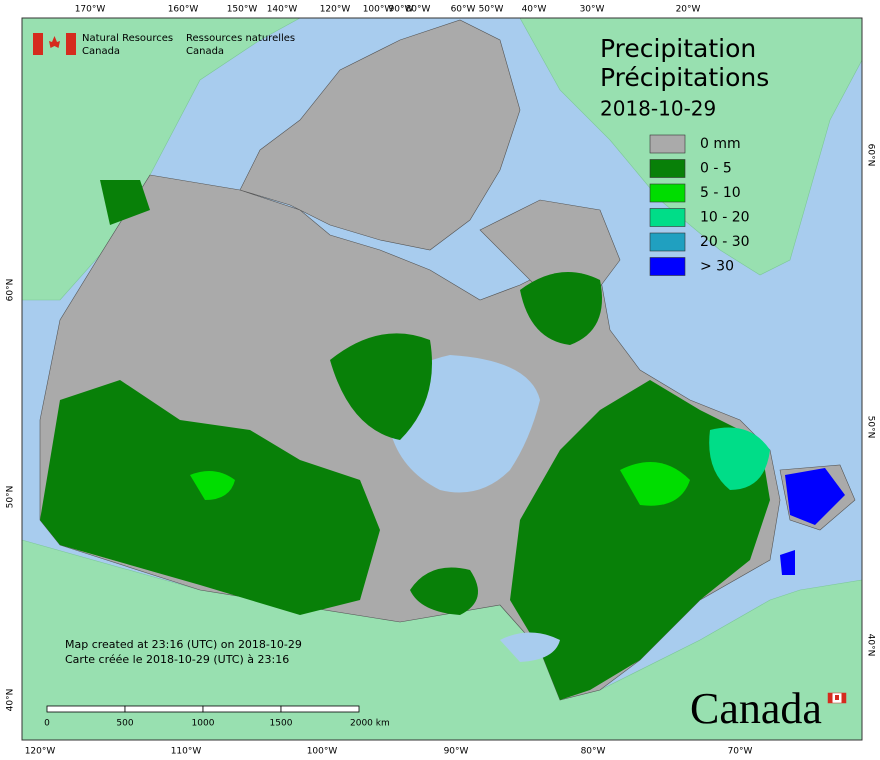 This screenshot has width=880, height=760. What do you see at coordinates (217, 717) in the screenshot?
I see `scale-bar: 0 500 1000 1500 2000 km` at bounding box center [217, 717].